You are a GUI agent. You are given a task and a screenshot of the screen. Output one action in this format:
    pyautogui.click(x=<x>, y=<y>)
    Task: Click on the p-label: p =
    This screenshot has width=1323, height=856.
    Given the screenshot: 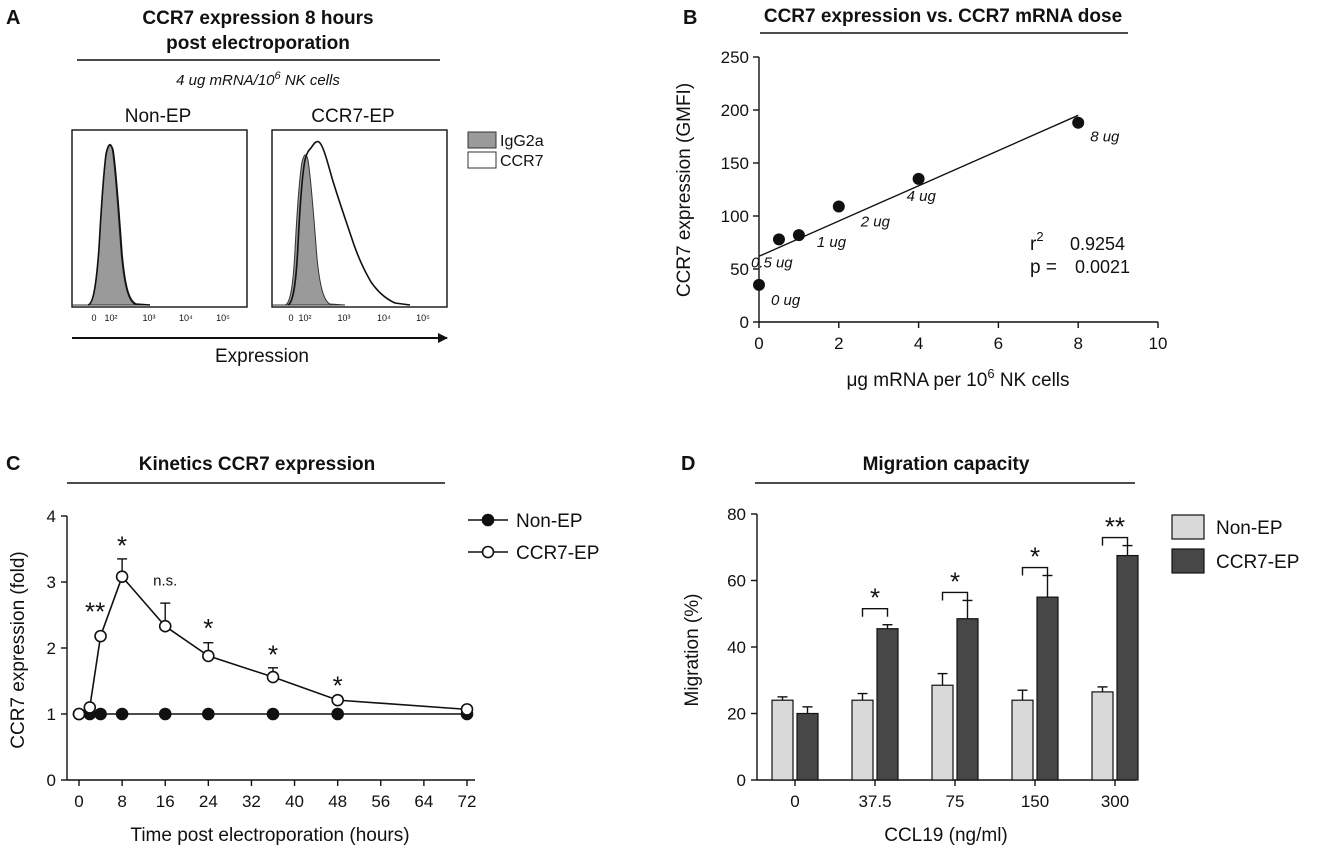 What is the action you would take?
    pyautogui.click(x=1043, y=267)
    